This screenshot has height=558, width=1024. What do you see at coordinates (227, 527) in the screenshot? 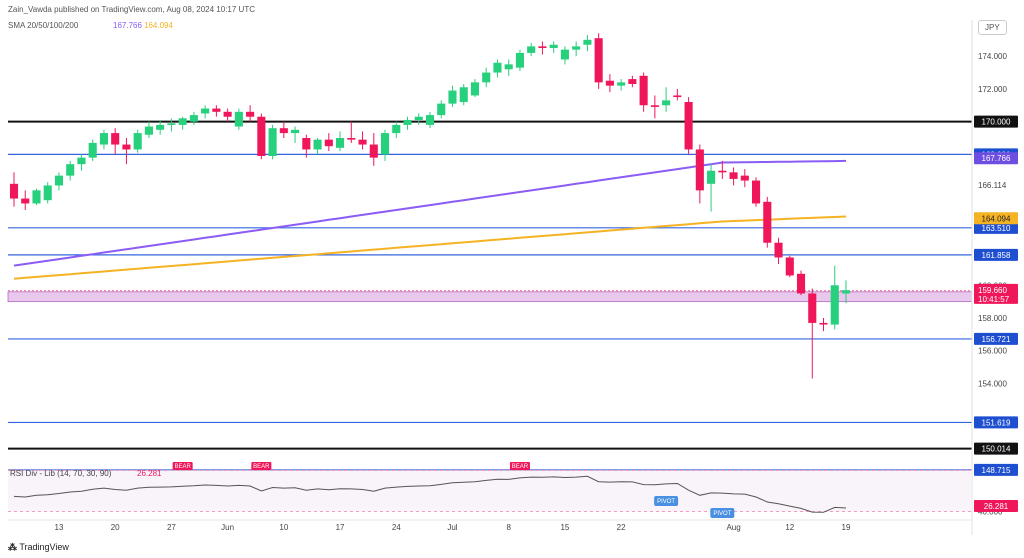
I see `x-tick-label: Jun` at bounding box center [227, 527].